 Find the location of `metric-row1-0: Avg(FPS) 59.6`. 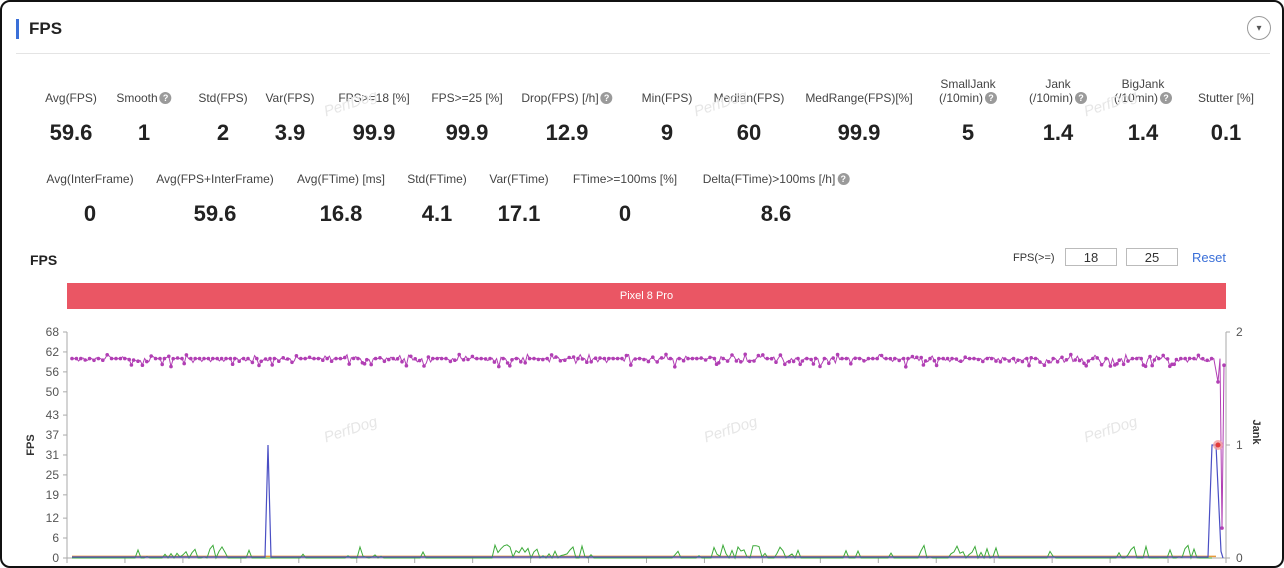

metric-row1-0: Avg(FPS) 59.6 is located at coordinates (71, 118).